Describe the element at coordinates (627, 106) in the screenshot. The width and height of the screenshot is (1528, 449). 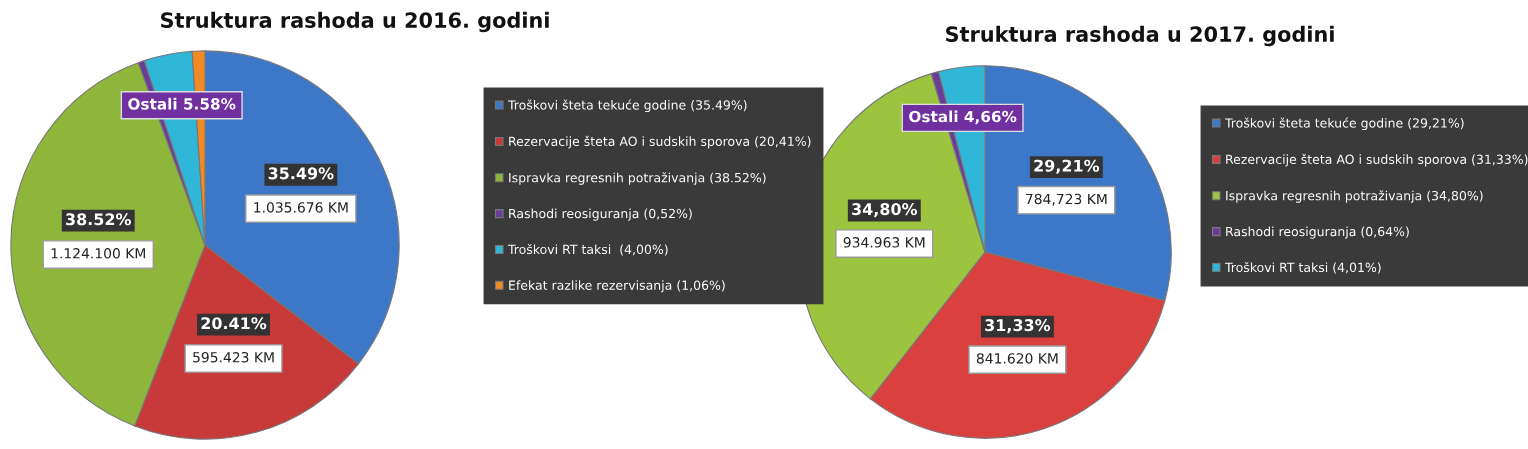
I see `legend-label: Troškovi šteta tekuće godine (35.49%)` at that location.